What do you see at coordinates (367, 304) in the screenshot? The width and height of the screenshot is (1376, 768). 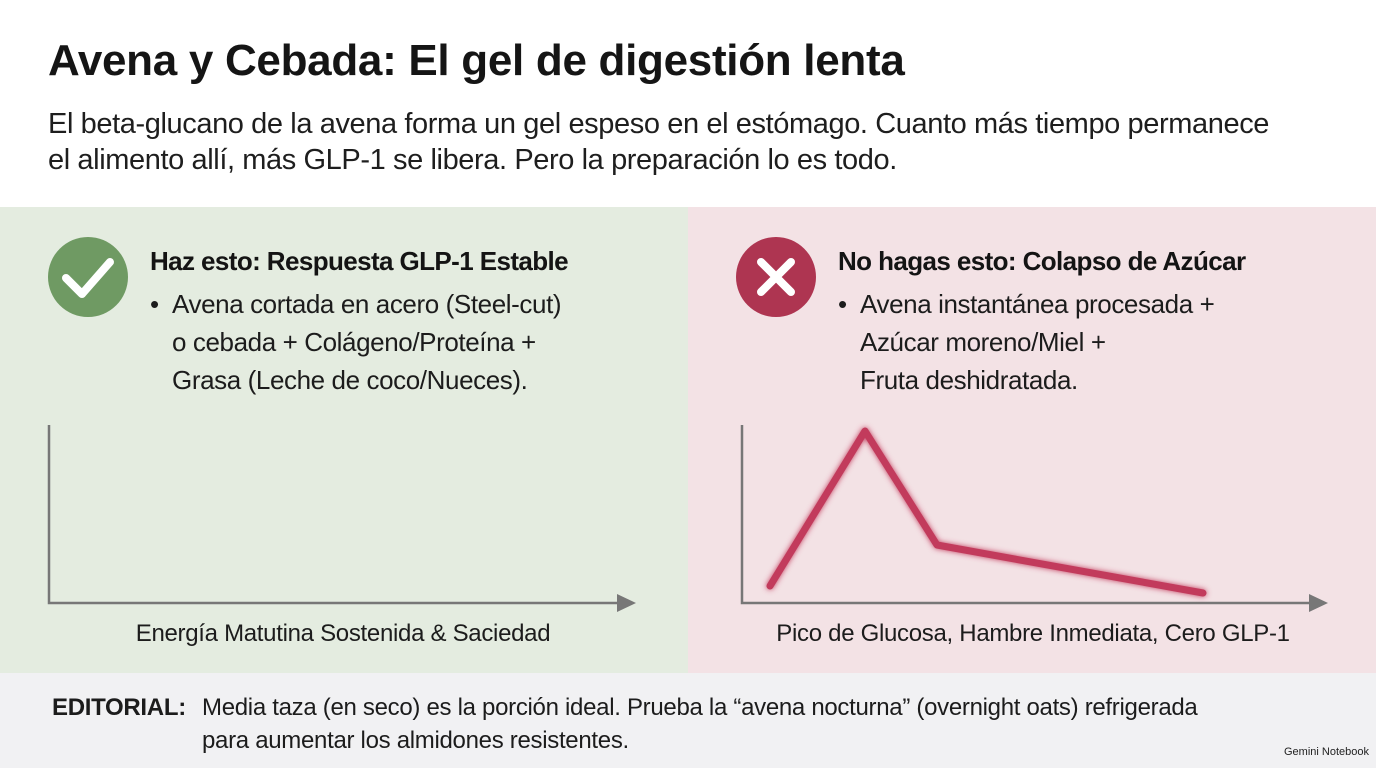 I see `bullet-line: Avena cortada en acero (Steel-cut)` at bounding box center [367, 304].